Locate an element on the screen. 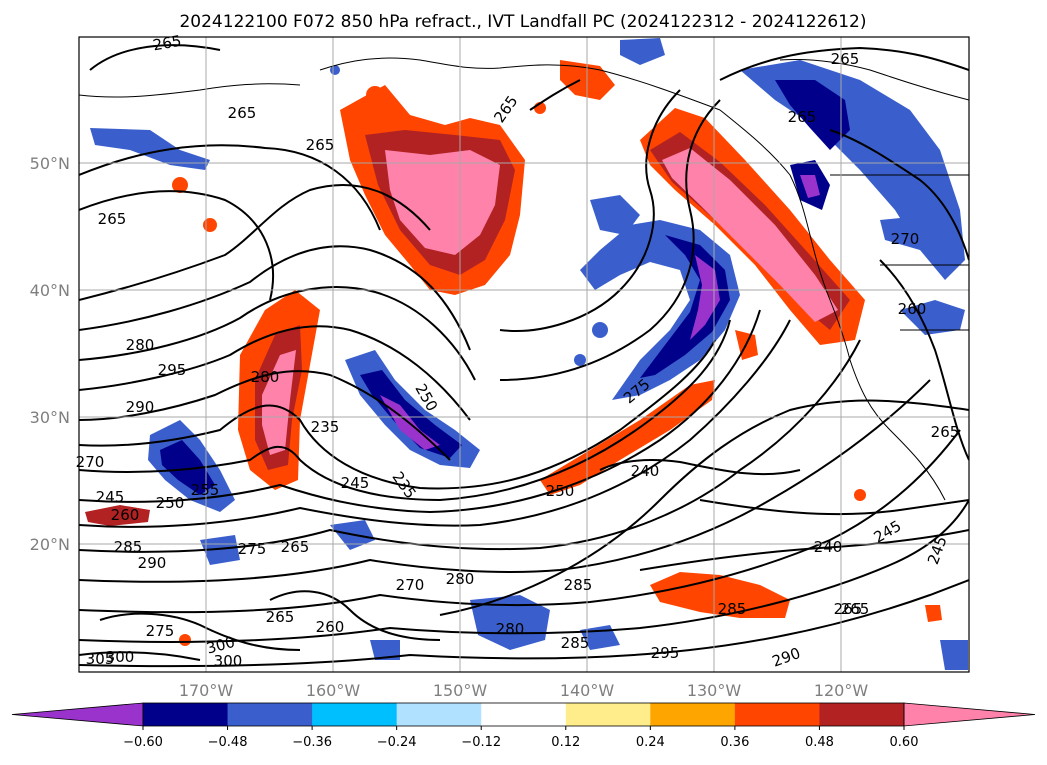 Image resolution: width=1047 pixels, height=765 pixels. lat-label: 20°N is located at coordinates (50, 544).